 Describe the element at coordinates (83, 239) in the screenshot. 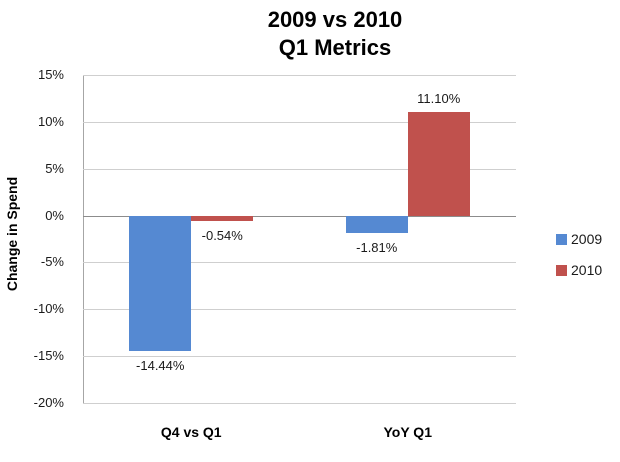

I see `y-axis-line` at that location.